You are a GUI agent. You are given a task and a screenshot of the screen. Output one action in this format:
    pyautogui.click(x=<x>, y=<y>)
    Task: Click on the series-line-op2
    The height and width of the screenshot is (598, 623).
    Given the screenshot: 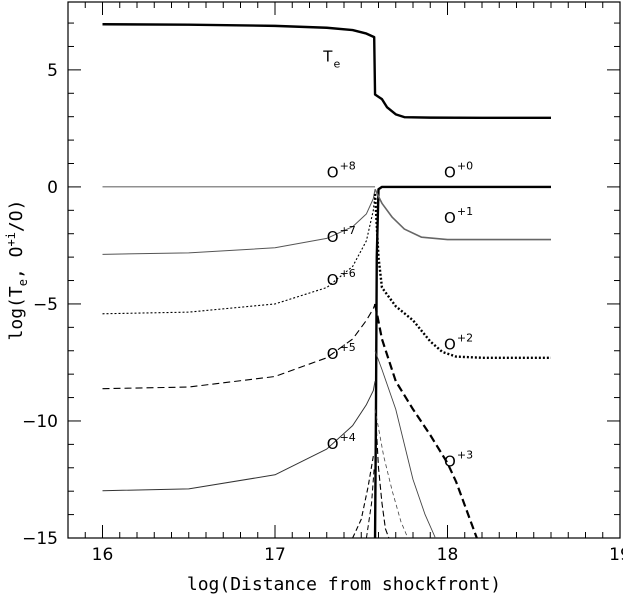 What is the action you would take?
    pyautogui.click(x=462, y=276)
    